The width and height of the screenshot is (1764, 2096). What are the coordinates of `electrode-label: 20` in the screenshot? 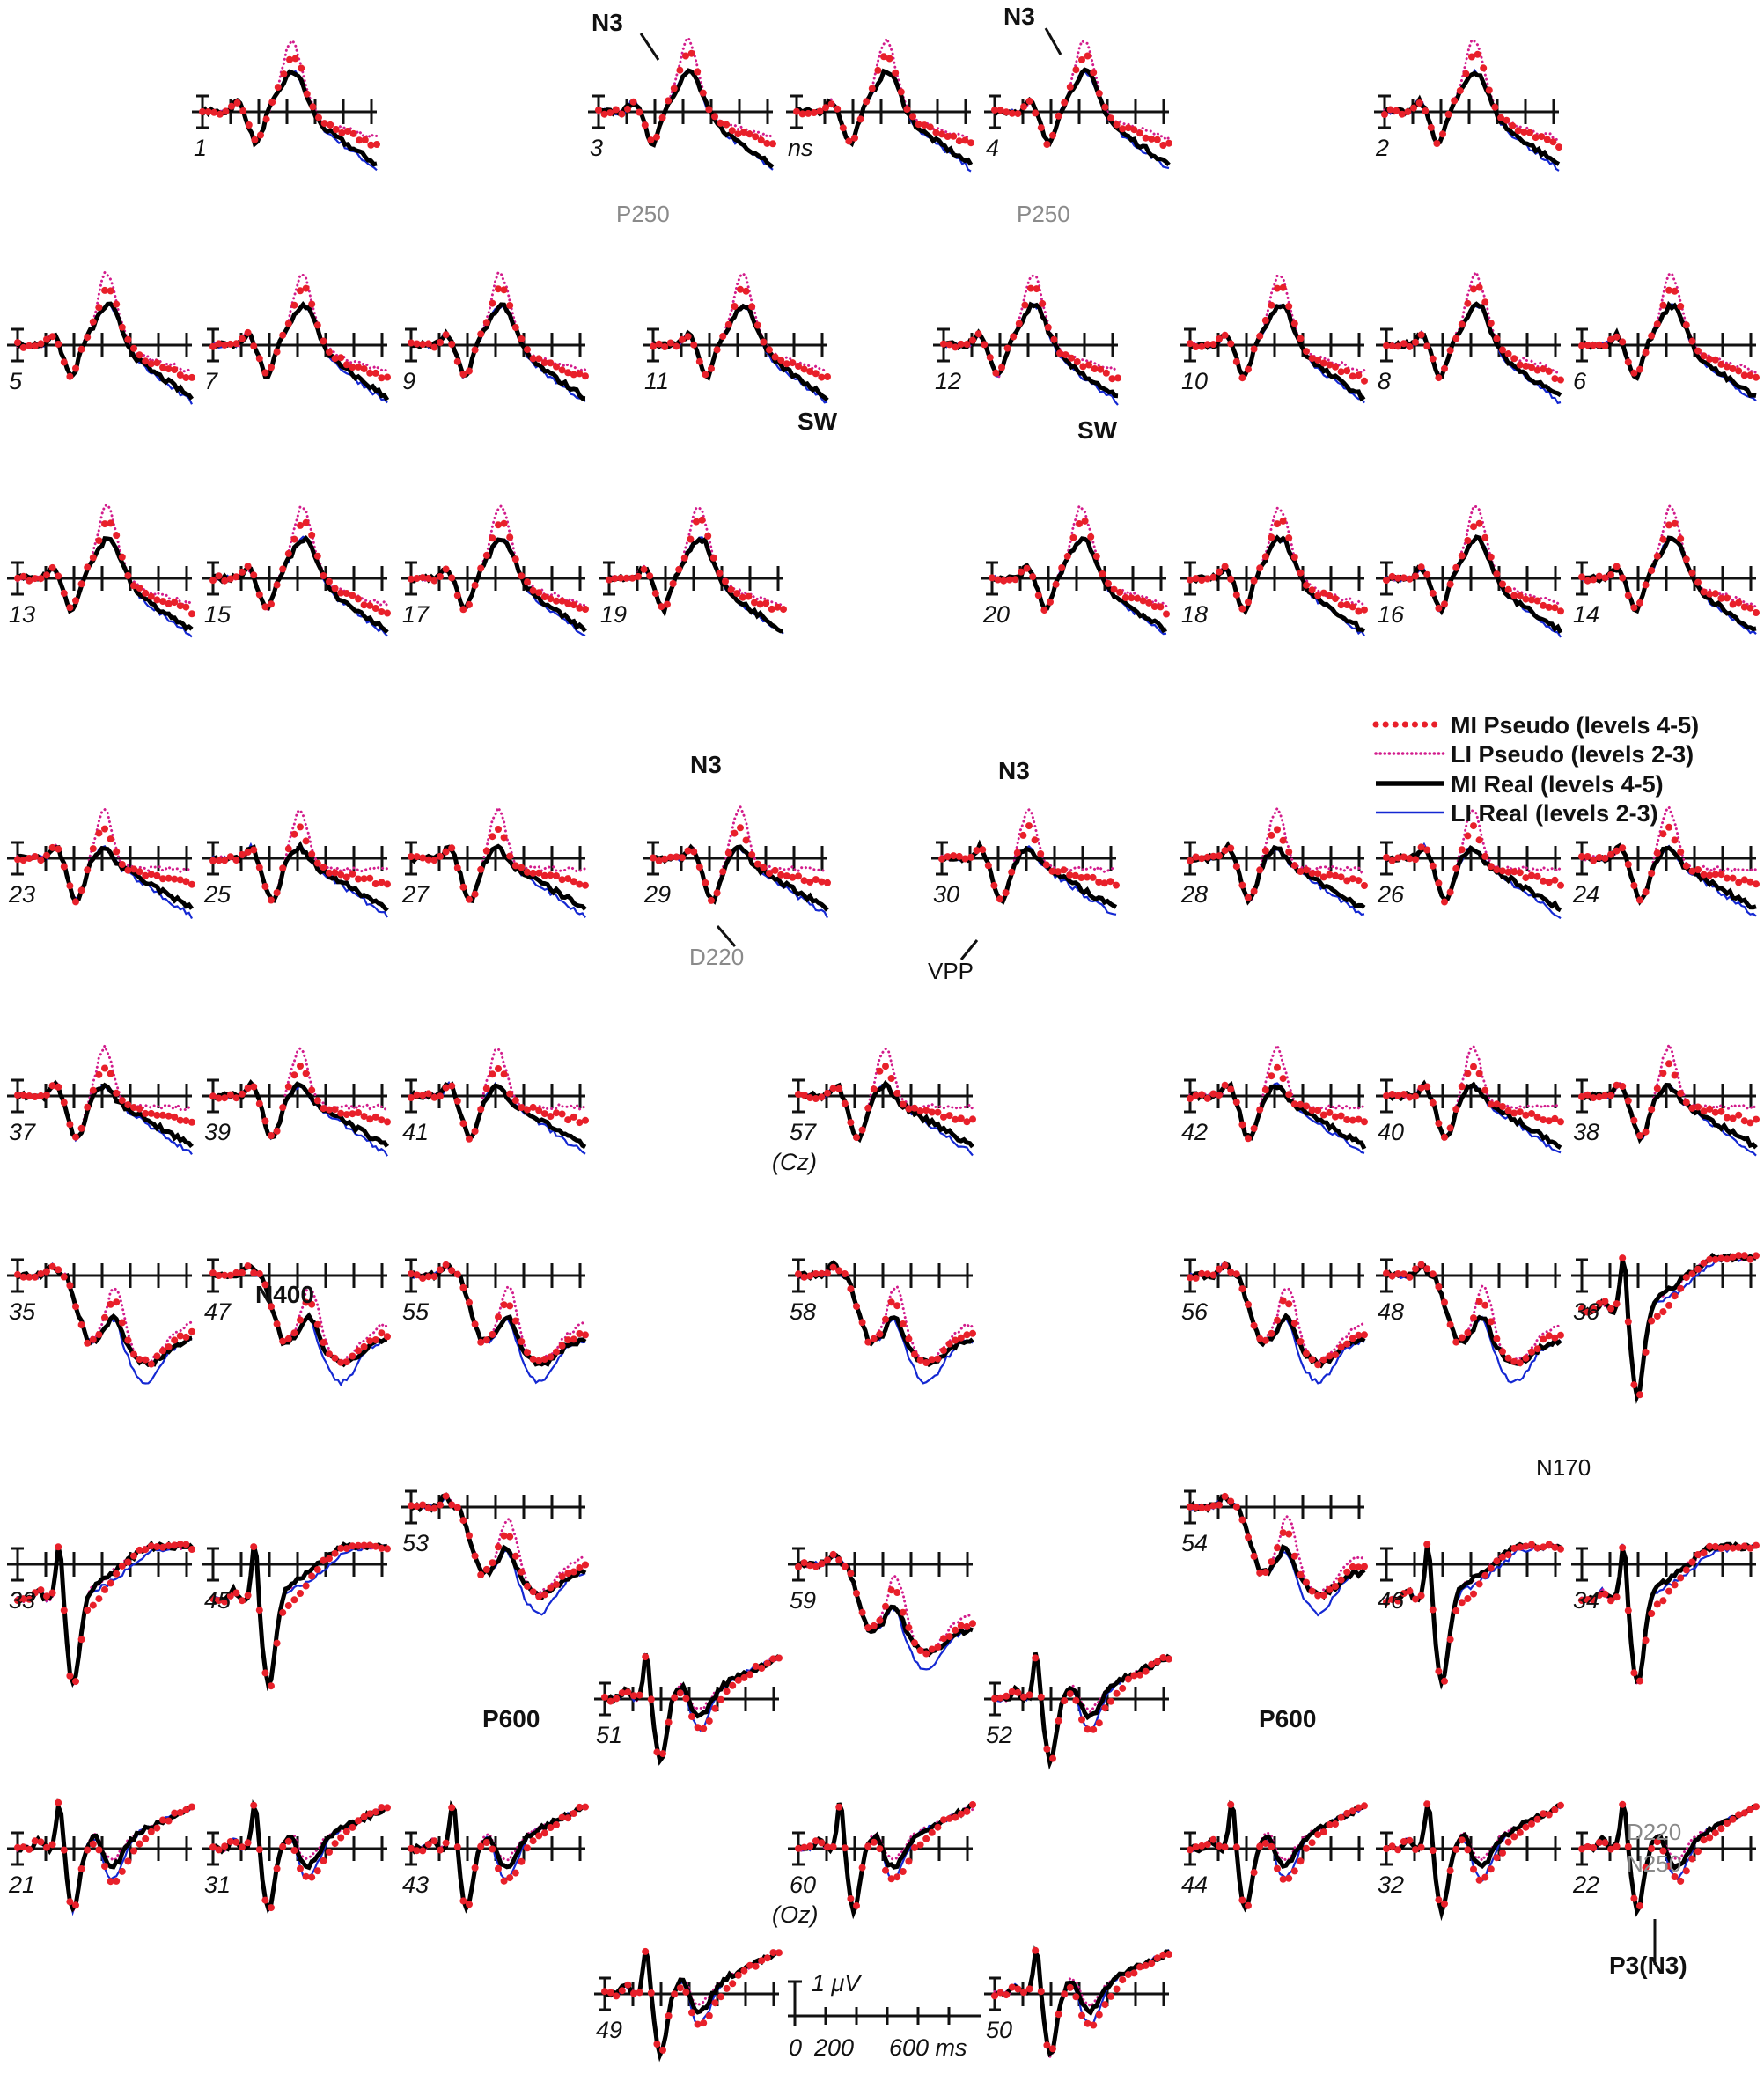 It's located at (996, 615).